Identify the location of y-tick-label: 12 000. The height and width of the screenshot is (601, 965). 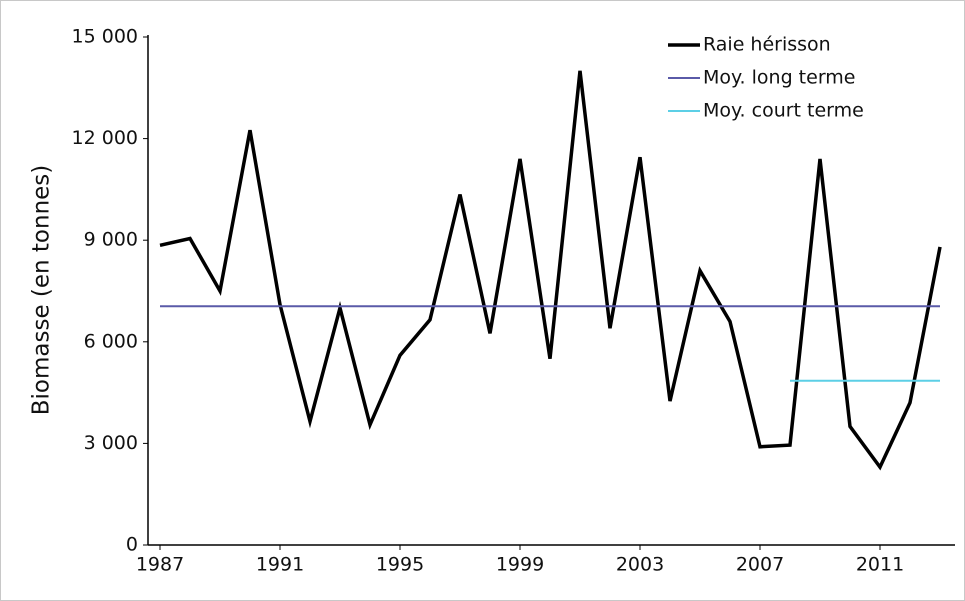
(105, 138).